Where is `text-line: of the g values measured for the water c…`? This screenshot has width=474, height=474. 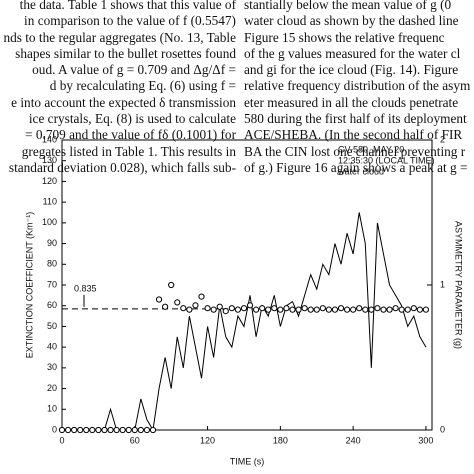
text-line: of the g values measured for the water c… is located at coordinates (352, 53).